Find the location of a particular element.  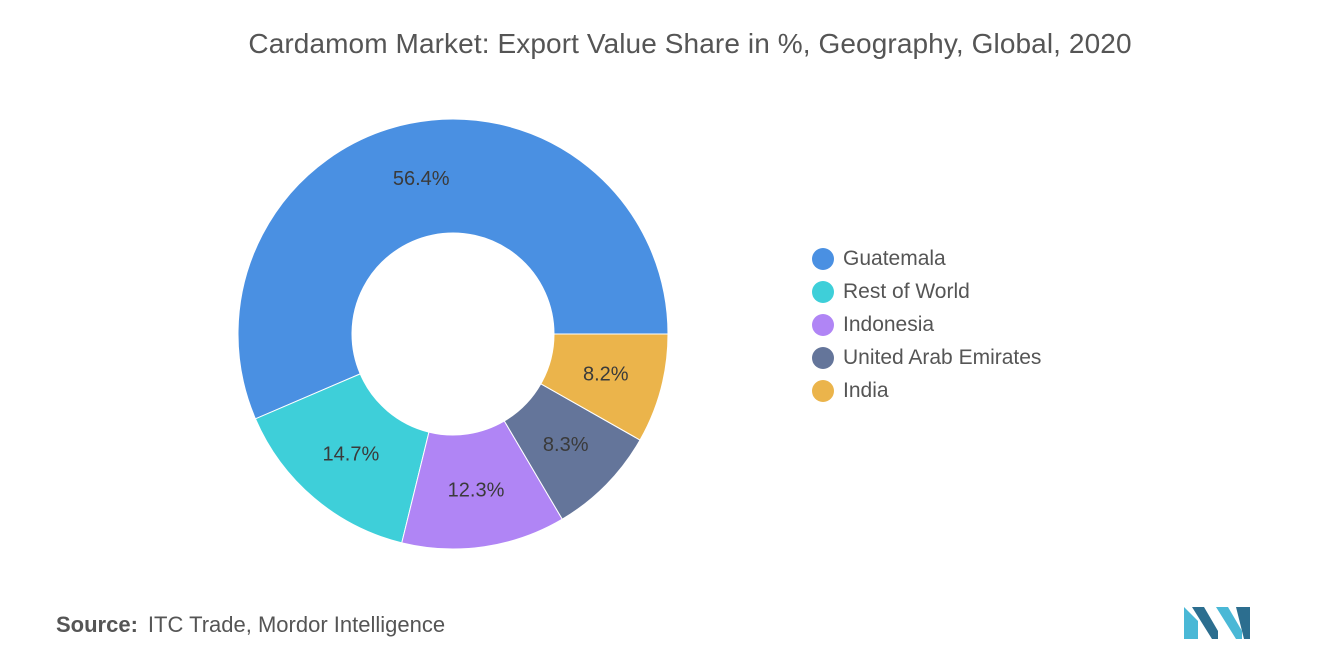

logo-shape-mid-right is located at coordinates (1229, 623).